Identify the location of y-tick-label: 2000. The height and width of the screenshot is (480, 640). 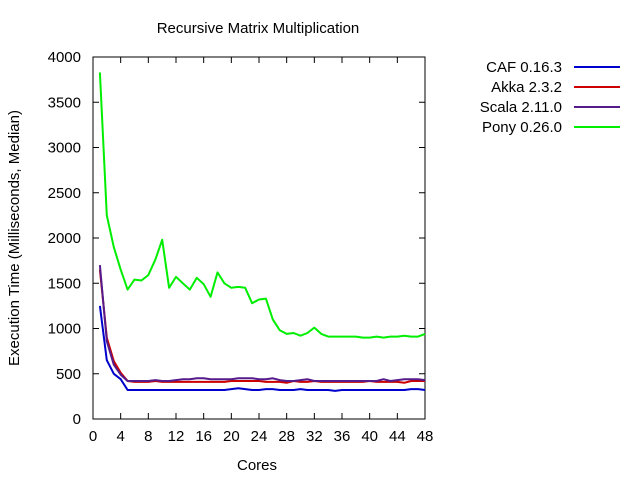
(64, 238).